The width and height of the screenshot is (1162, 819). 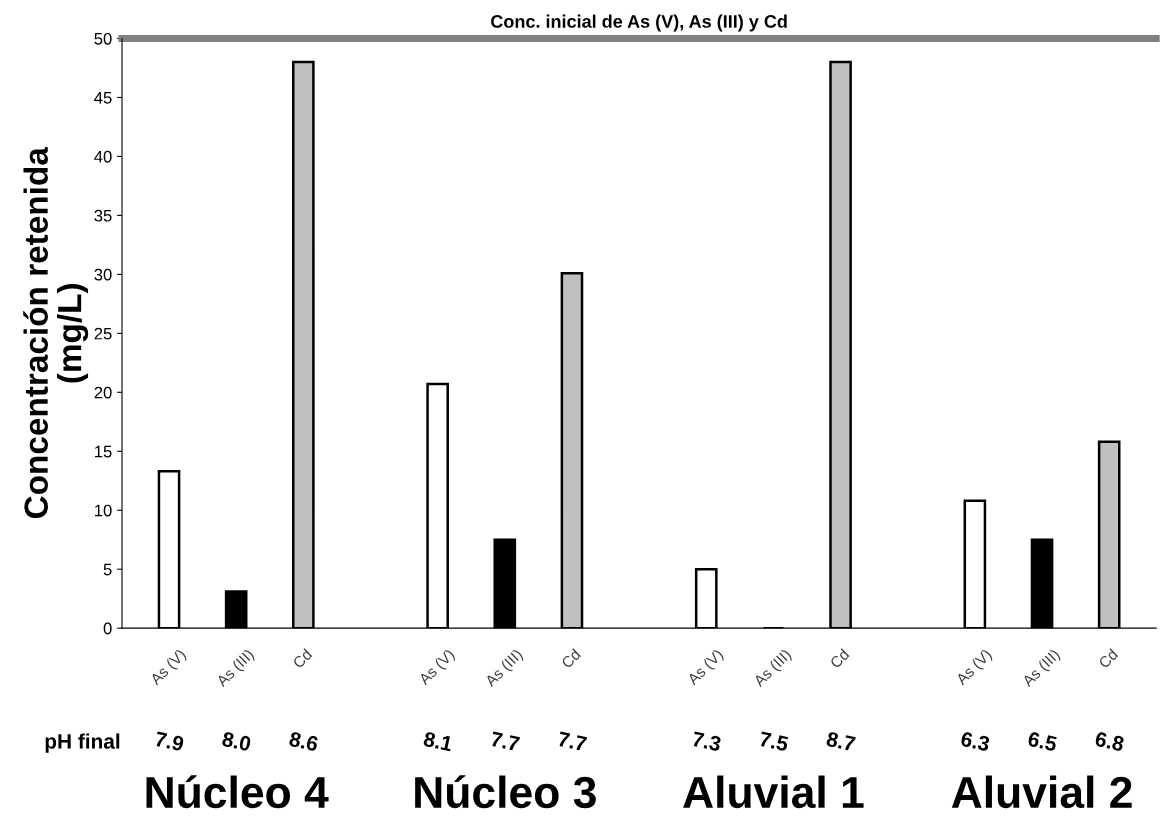 What do you see at coordinates (103, 215) in the screenshot?
I see `y-tick-label: 35` at bounding box center [103, 215].